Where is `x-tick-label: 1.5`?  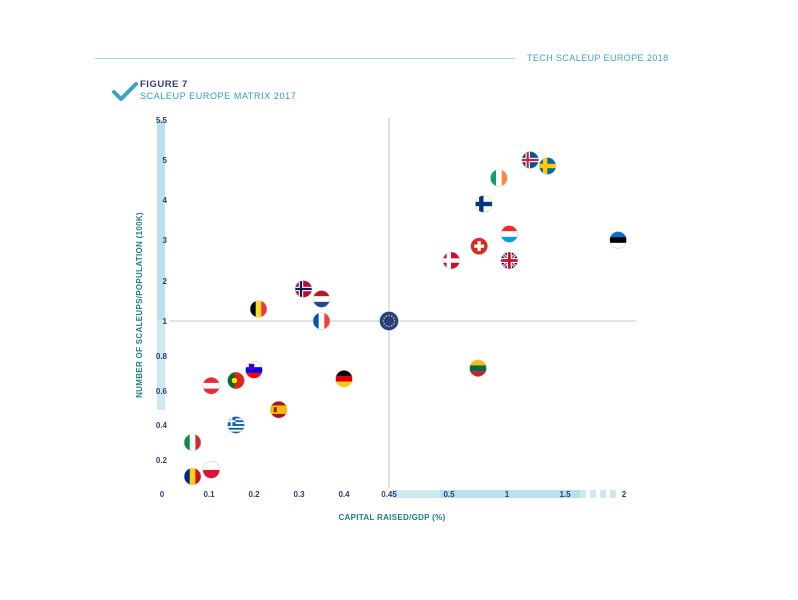
x-tick-label: 1.5 is located at coordinates (565, 494).